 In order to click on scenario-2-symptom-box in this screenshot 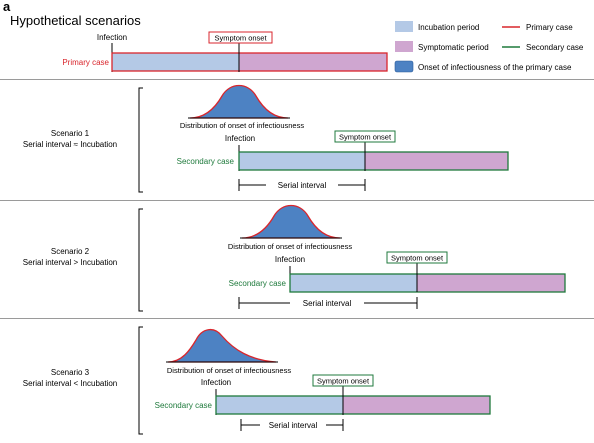, I will do `click(417, 257)`.